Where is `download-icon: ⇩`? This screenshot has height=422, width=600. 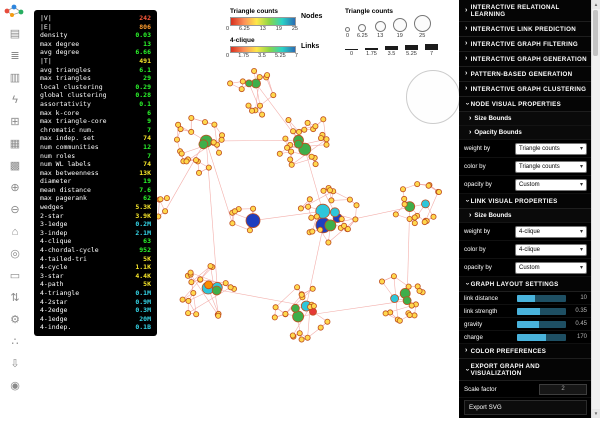 download-icon: ⇩ is located at coordinates (15, 364).